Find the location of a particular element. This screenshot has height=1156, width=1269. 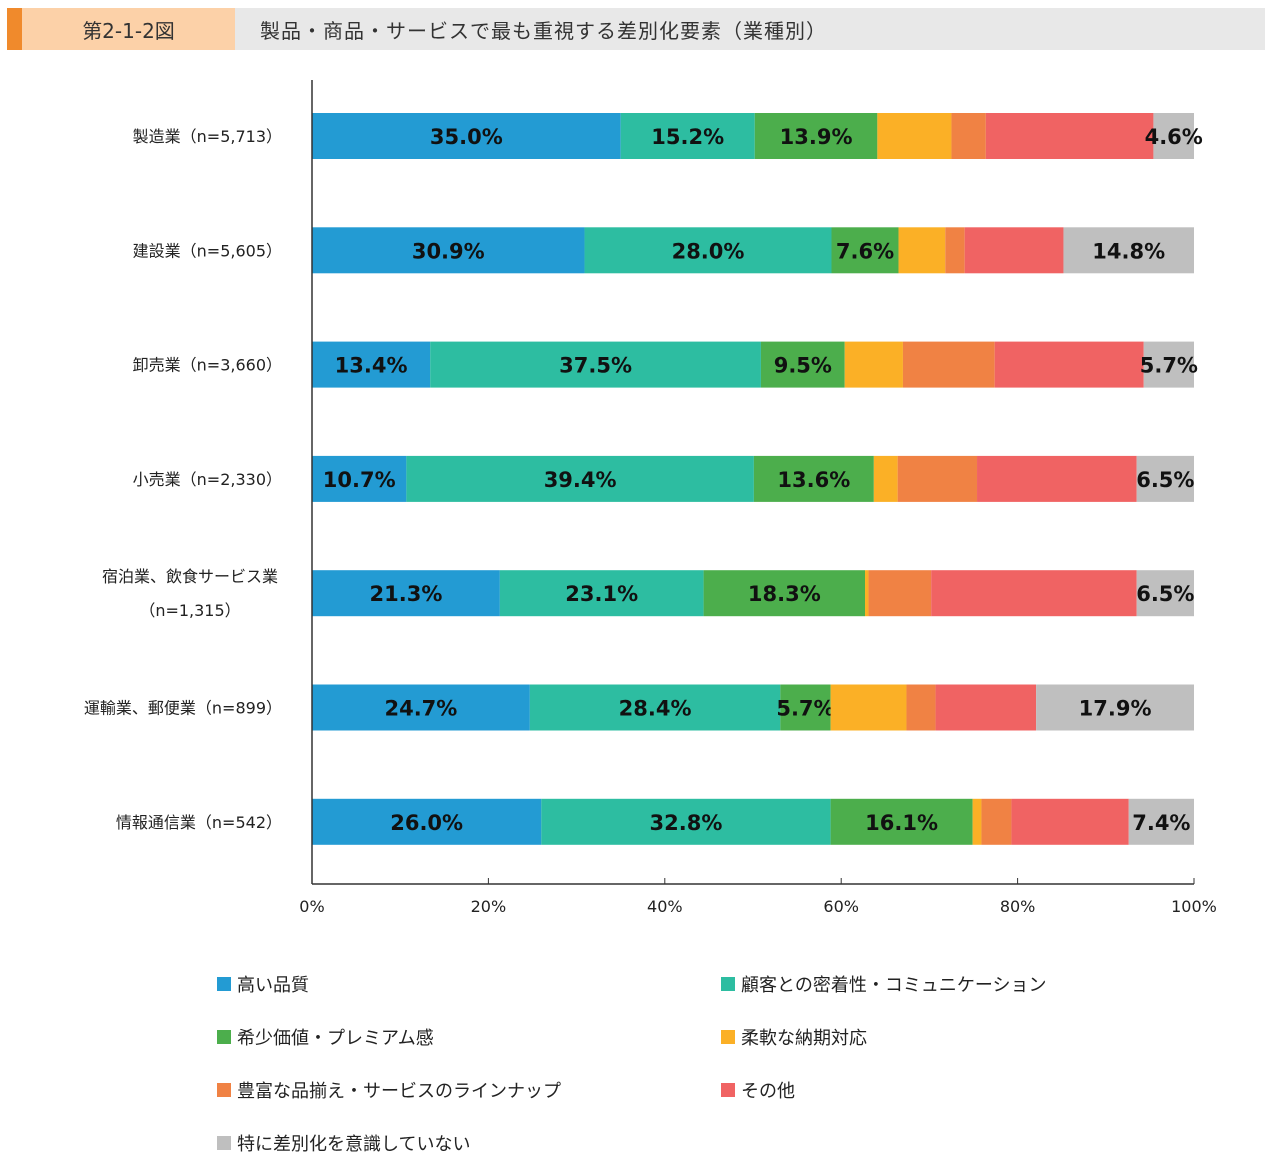

header-accent is located at coordinates (14, 29).